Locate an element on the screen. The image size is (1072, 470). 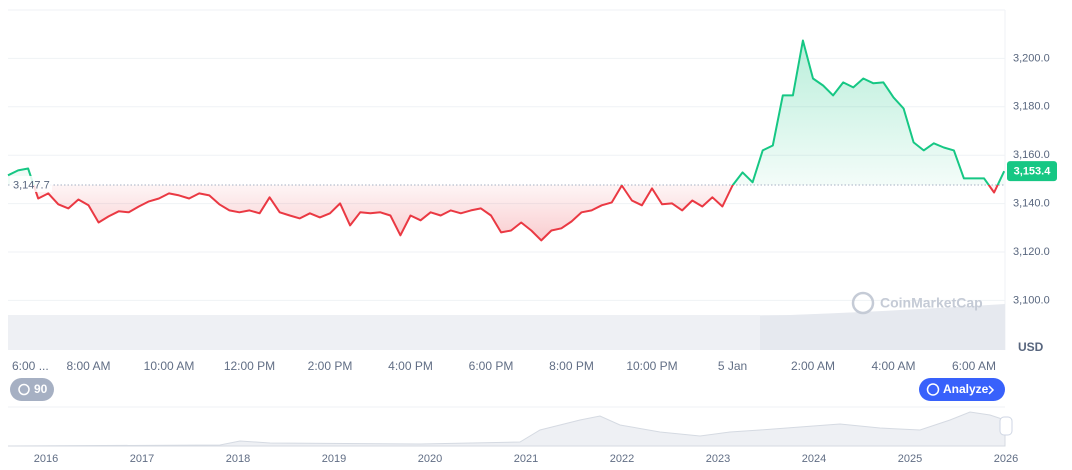
y-tick-label: 3,160.0 is located at coordinates (1031, 155).